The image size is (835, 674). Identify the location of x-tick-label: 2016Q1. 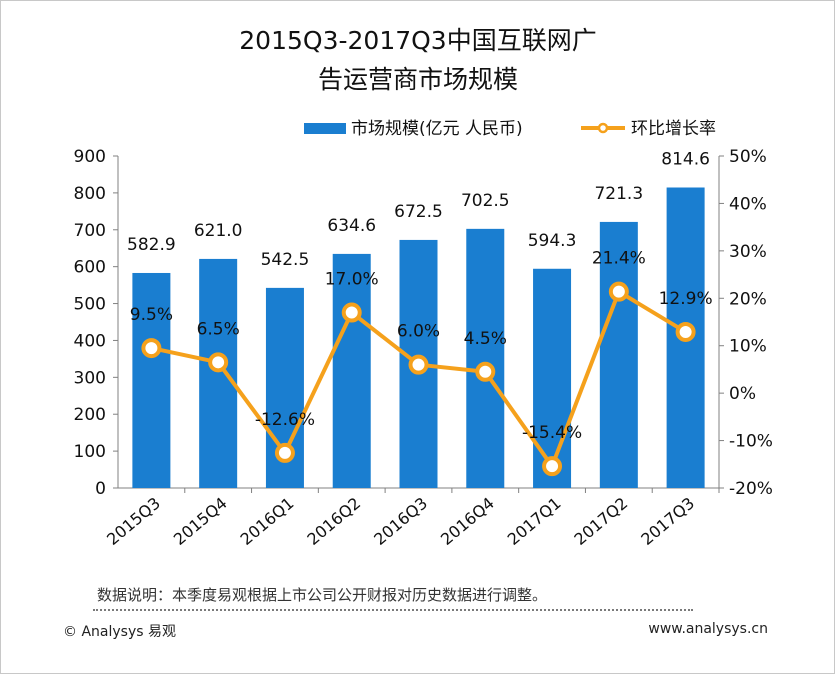
(267, 521).